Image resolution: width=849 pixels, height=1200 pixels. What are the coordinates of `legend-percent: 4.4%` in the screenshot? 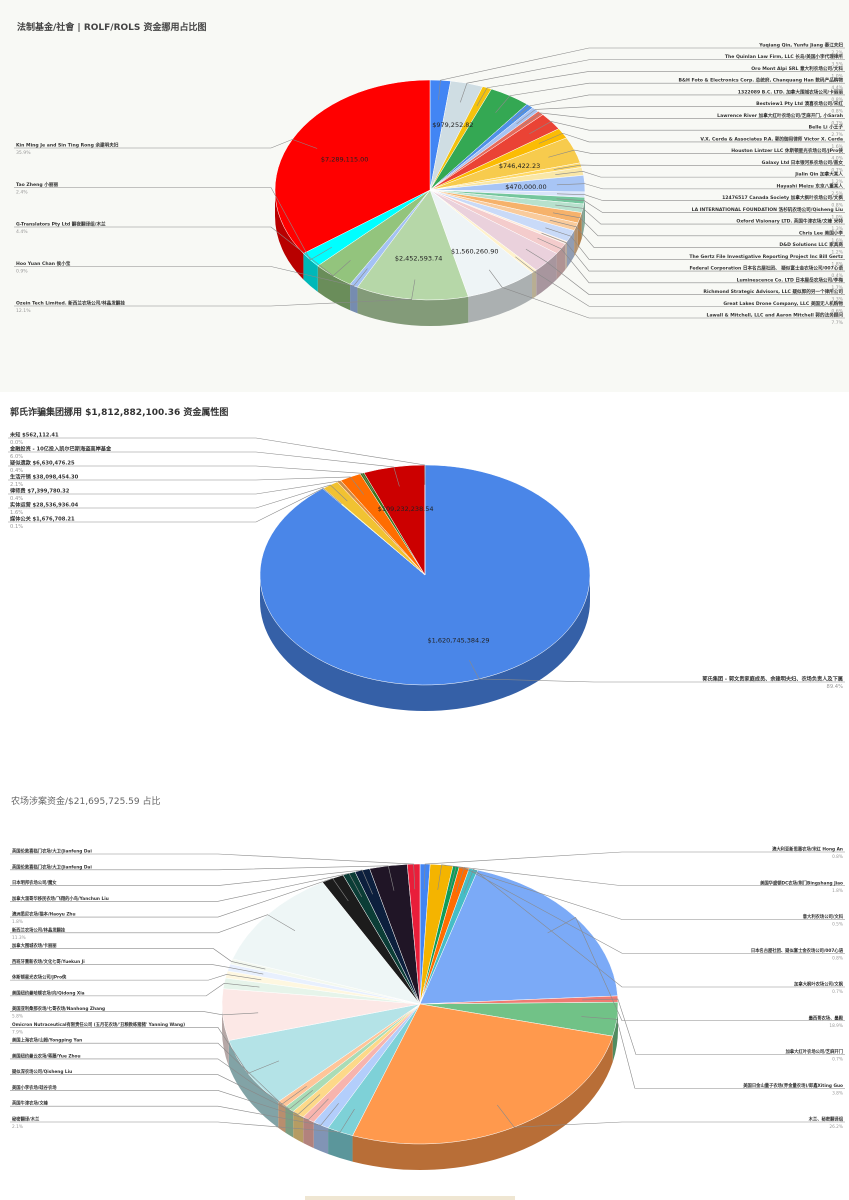 It's located at (837, 88).